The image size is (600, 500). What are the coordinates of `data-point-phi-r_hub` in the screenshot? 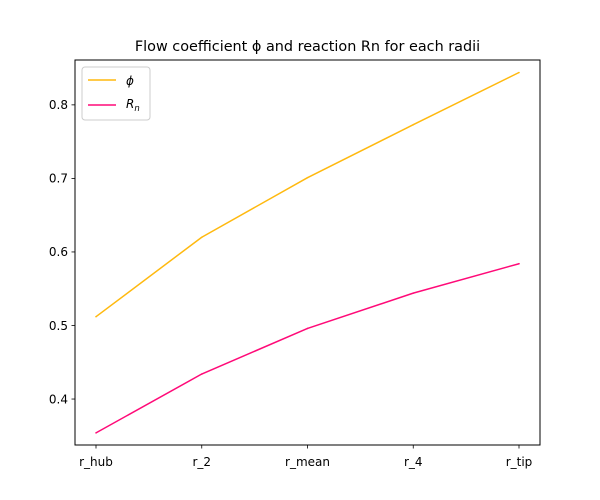 It's located at (96, 316).